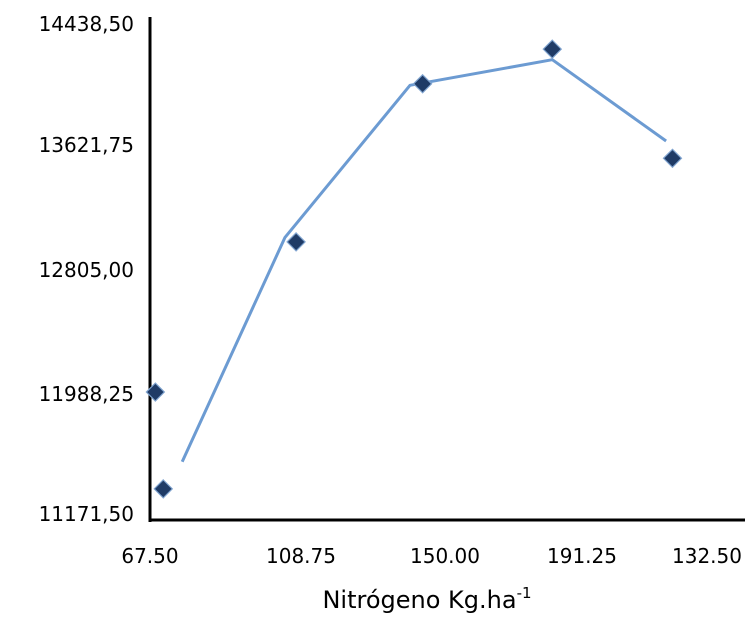 This screenshot has width=756, height=617. I want to click on x-axis-title: Nitrógeno Kg.ha-1, so click(426, 599).